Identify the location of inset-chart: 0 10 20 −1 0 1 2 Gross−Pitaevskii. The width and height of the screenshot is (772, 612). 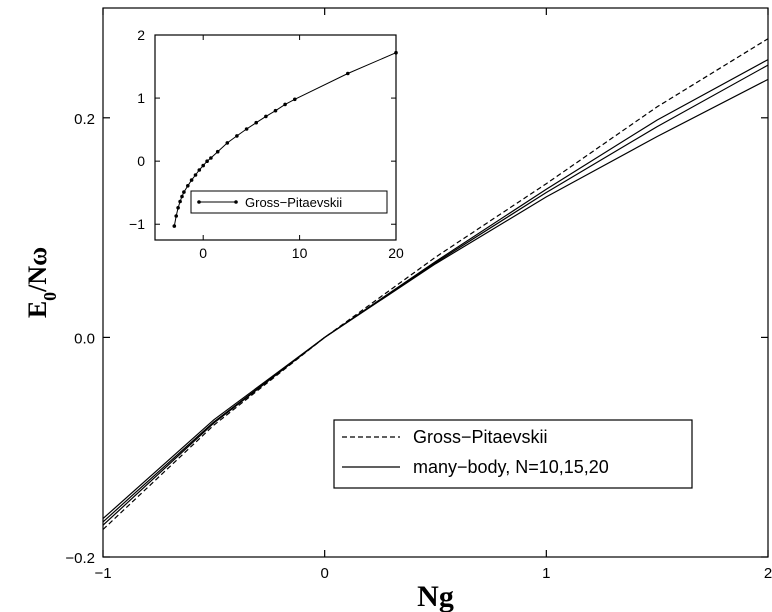
(266, 144).